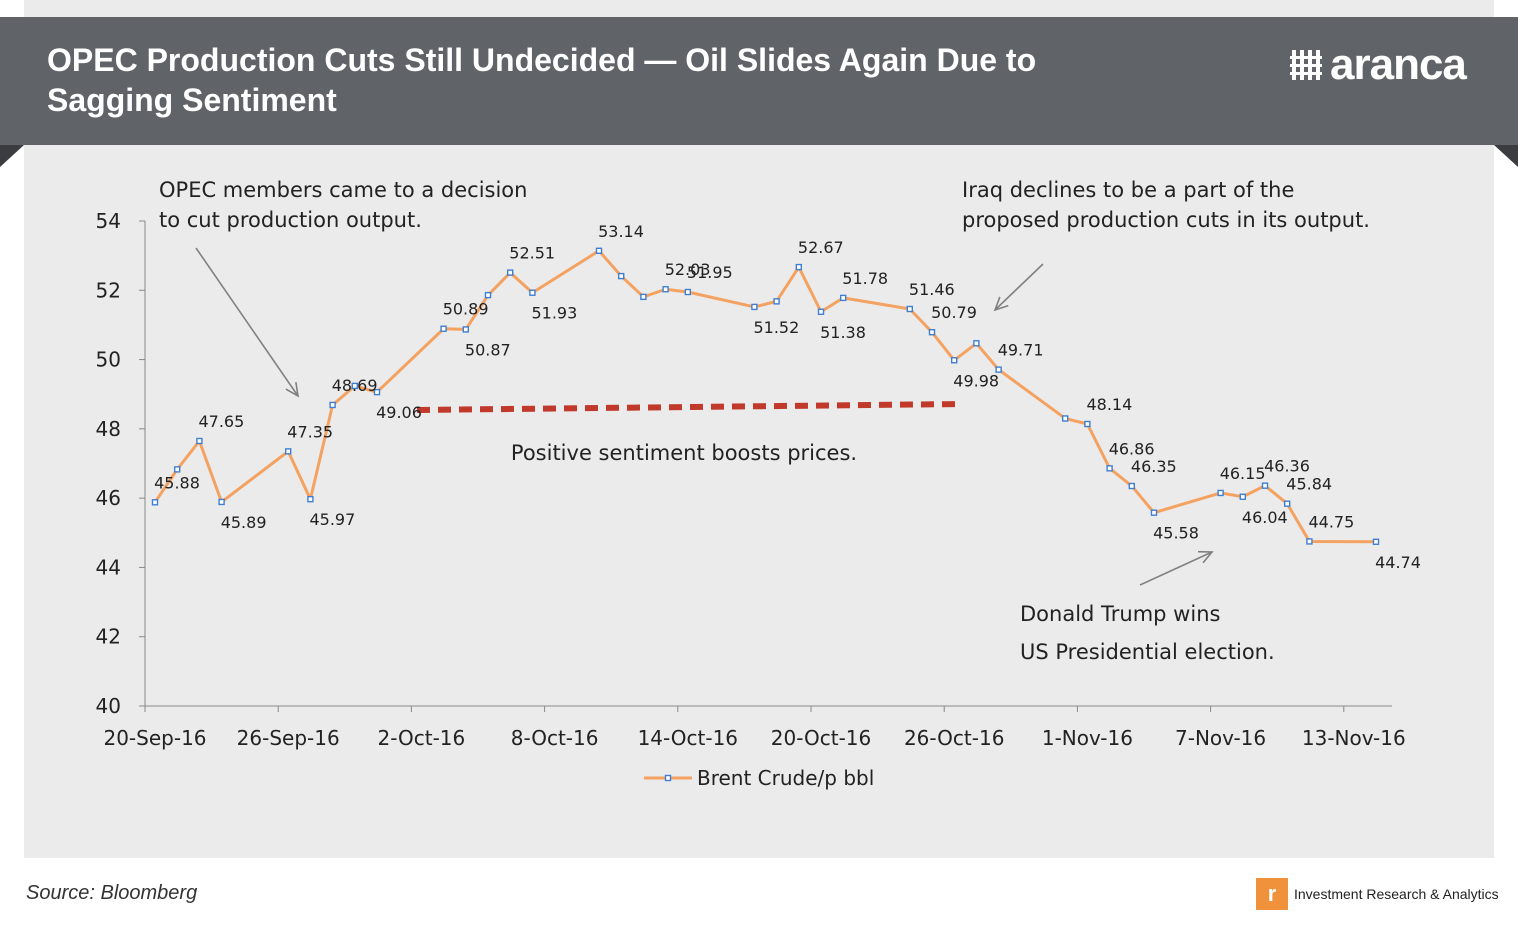 The height and width of the screenshot is (930, 1518). What do you see at coordinates (1220, 738) in the screenshot?
I see `x-tick-label: 7-Nov-16` at bounding box center [1220, 738].